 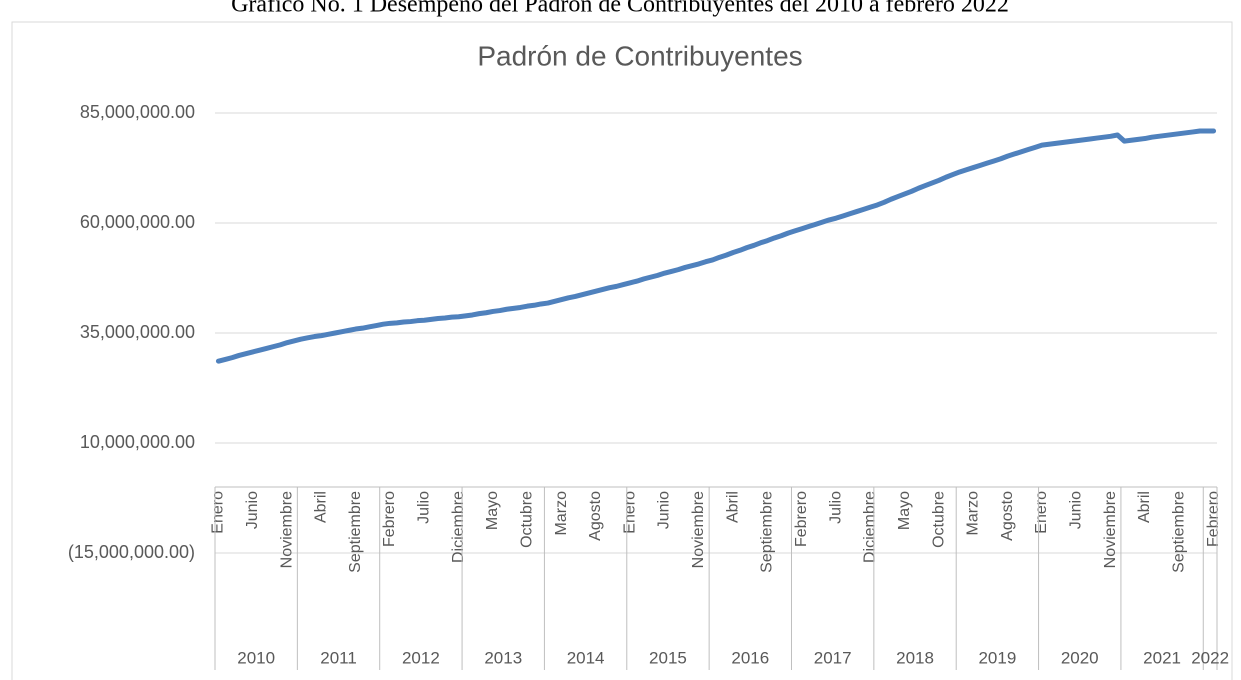 I want to click on year-label: 2016, so click(x=750, y=657).